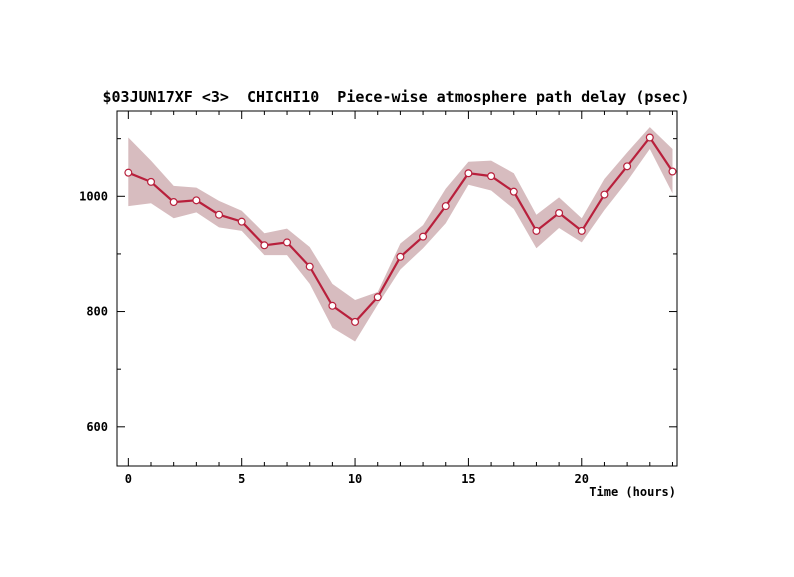  Describe the element at coordinates (97, 312) in the screenshot. I see `y-tick-label: 800` at that location.